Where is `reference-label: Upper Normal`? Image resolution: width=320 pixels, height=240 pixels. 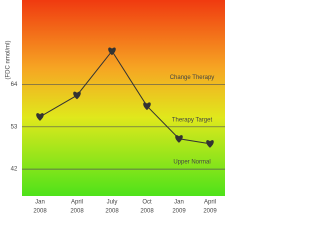
reference-label: Upper Normal is located at coordinates (191, 163).